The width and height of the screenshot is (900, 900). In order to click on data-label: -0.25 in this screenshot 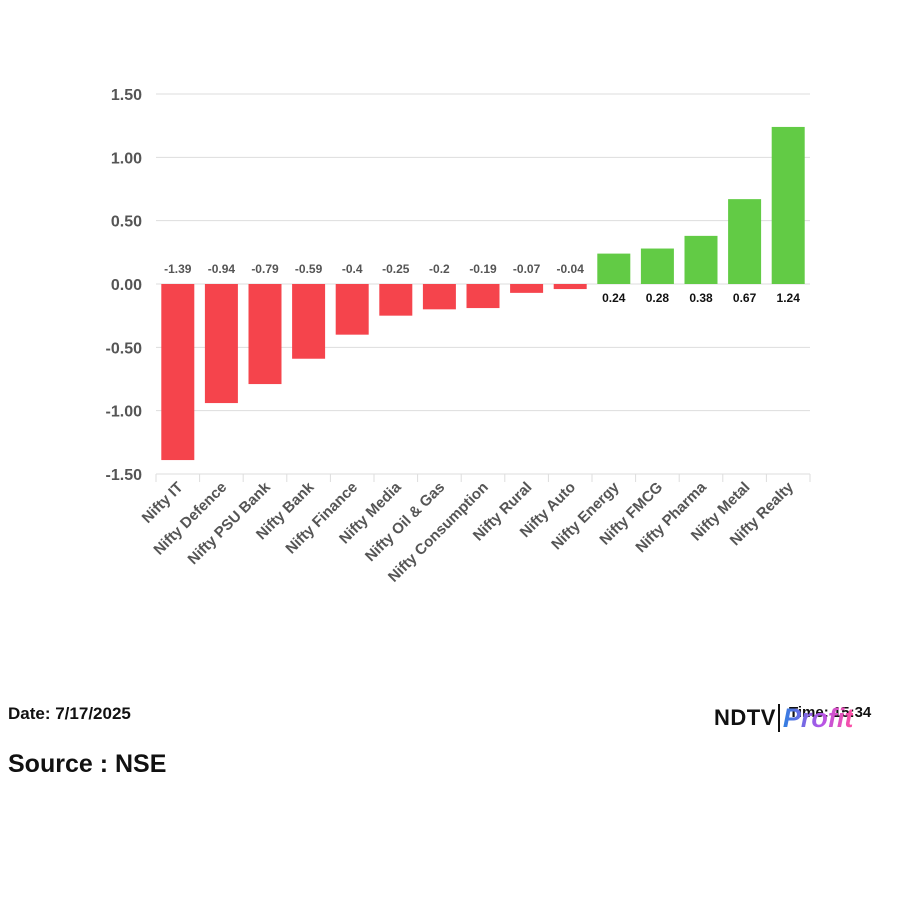, I will do `click(396, 269)`.